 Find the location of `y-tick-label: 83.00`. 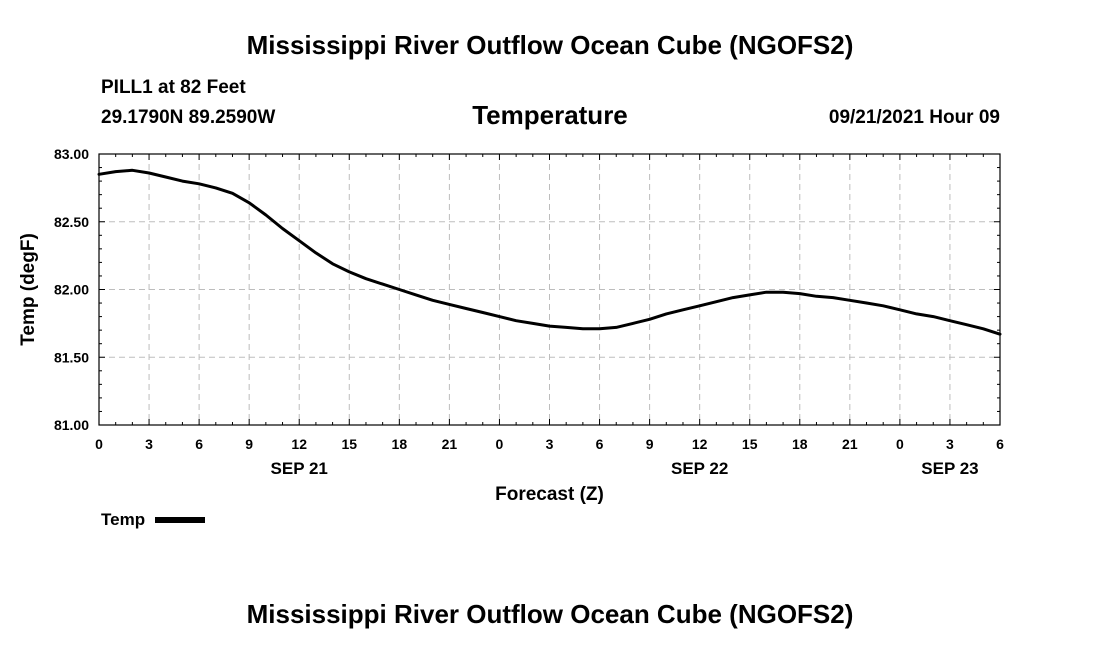

y-tick-label: 83.00 is located at coordinates (71, 154).